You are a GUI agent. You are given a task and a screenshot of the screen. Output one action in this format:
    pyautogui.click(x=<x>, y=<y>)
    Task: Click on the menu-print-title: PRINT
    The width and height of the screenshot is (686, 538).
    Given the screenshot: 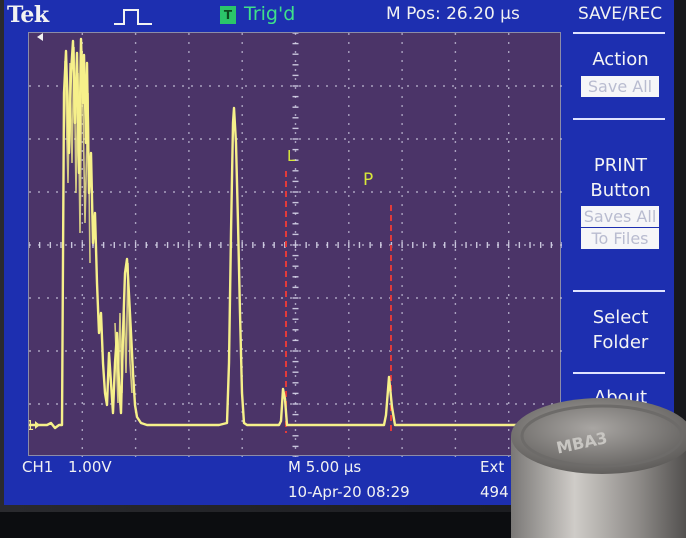 What is the action you would take?
    pyautogui.click(x=620, y=165)
    